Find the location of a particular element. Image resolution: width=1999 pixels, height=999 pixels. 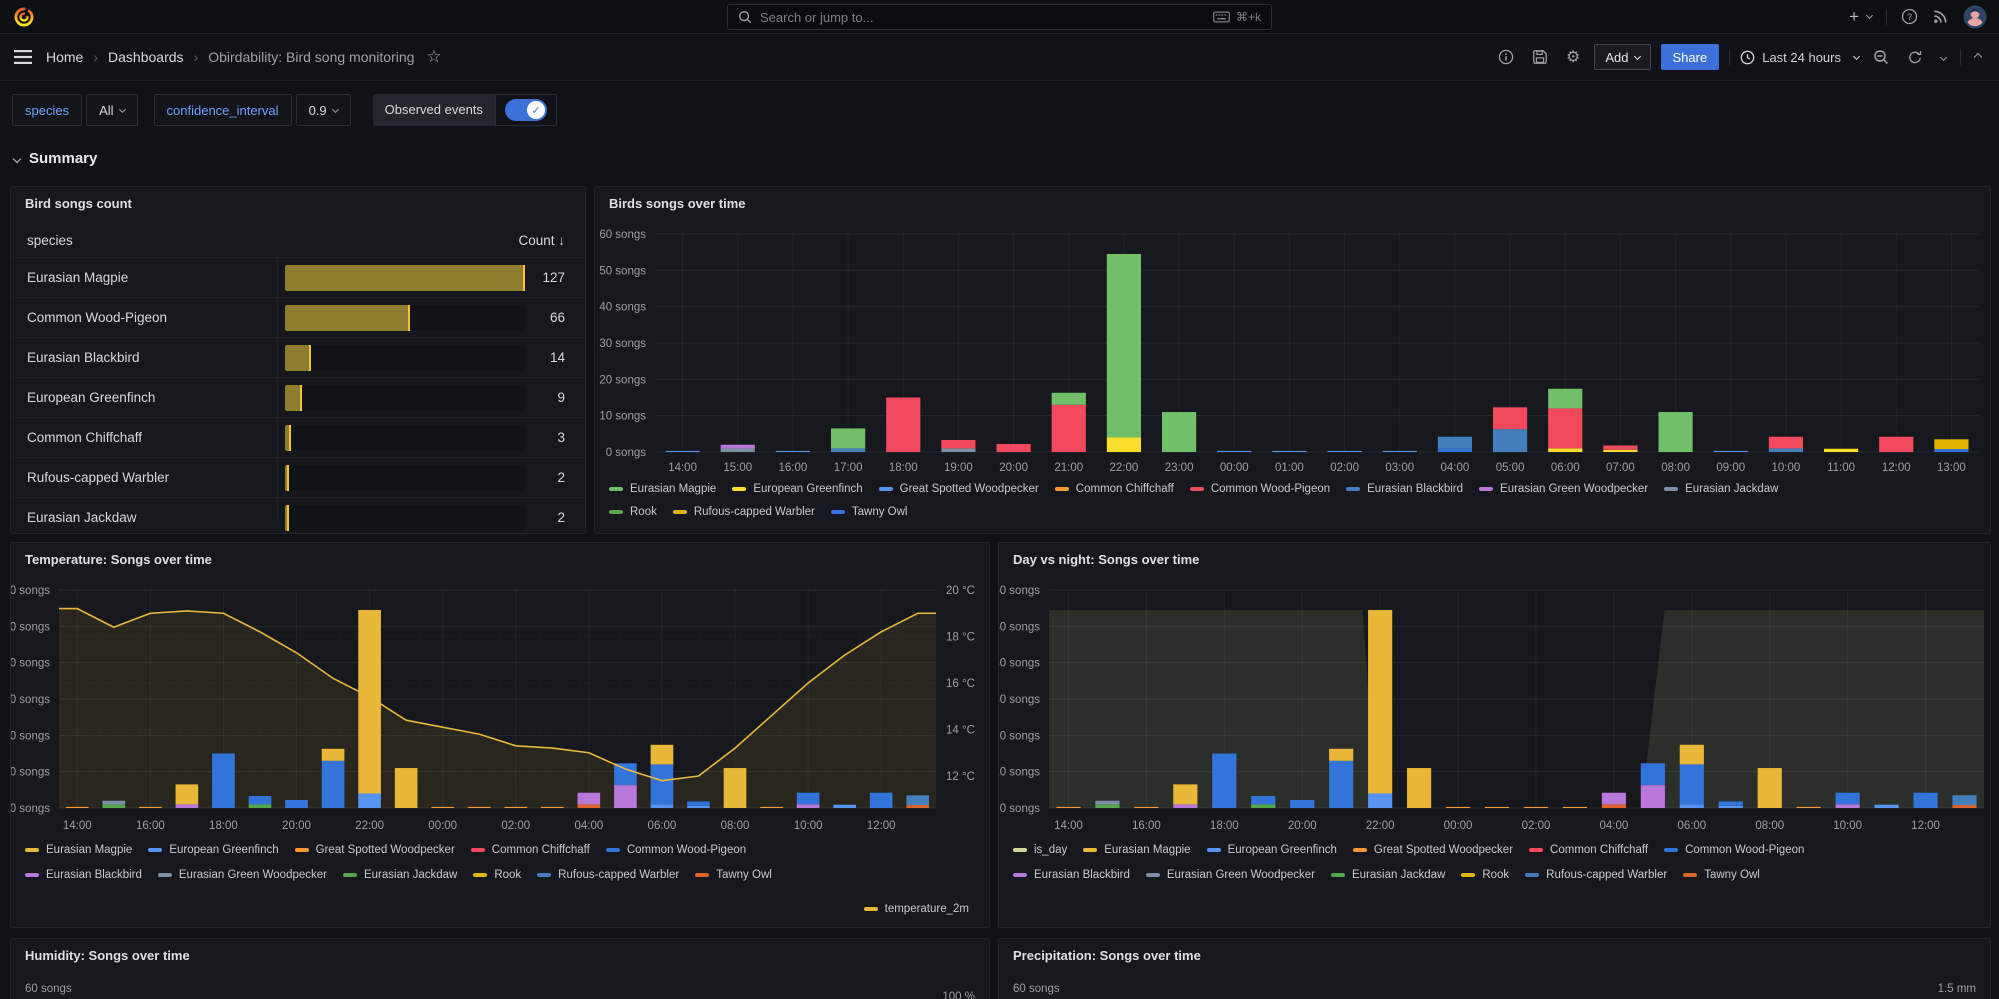

legend-item: European Greenfinch is located at coordinates (797, 489).